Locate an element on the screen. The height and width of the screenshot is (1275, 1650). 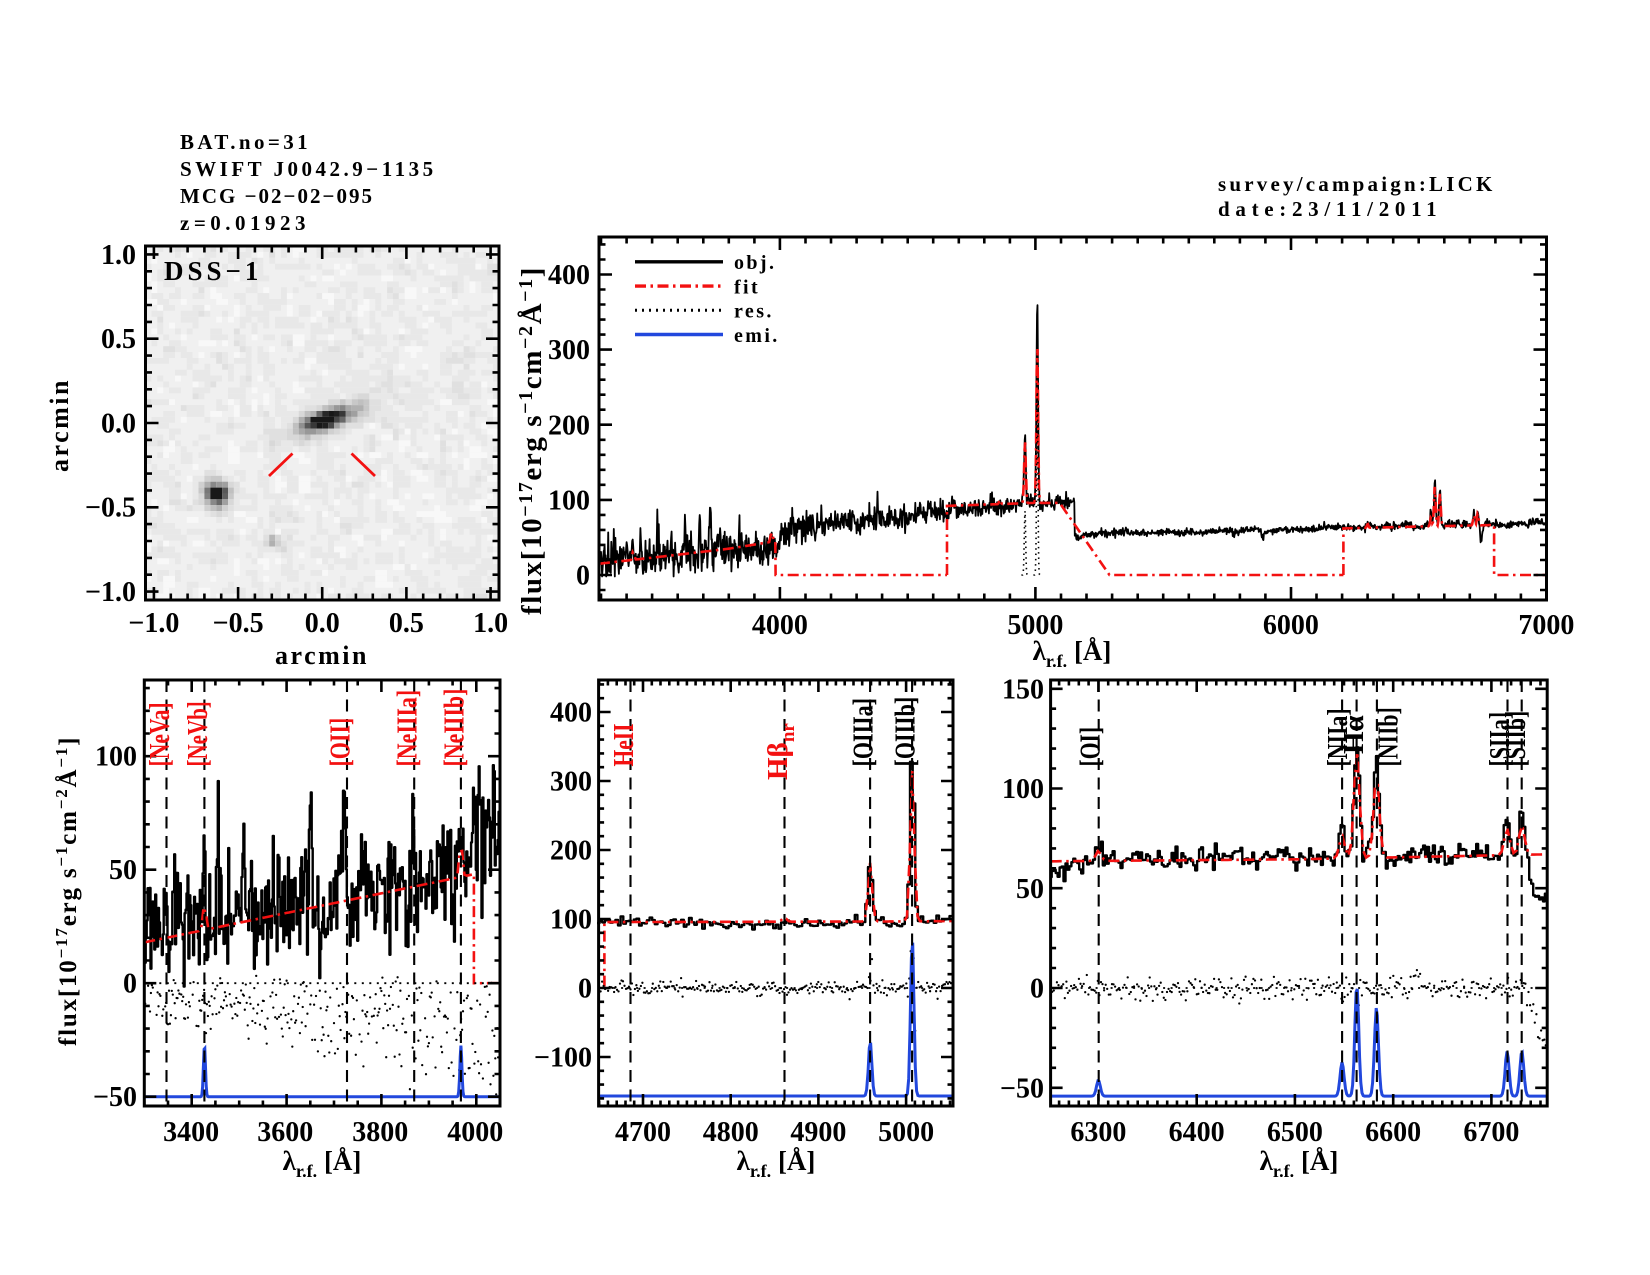
svg-text: [NIIa] is located at coordinates (1338, 737).